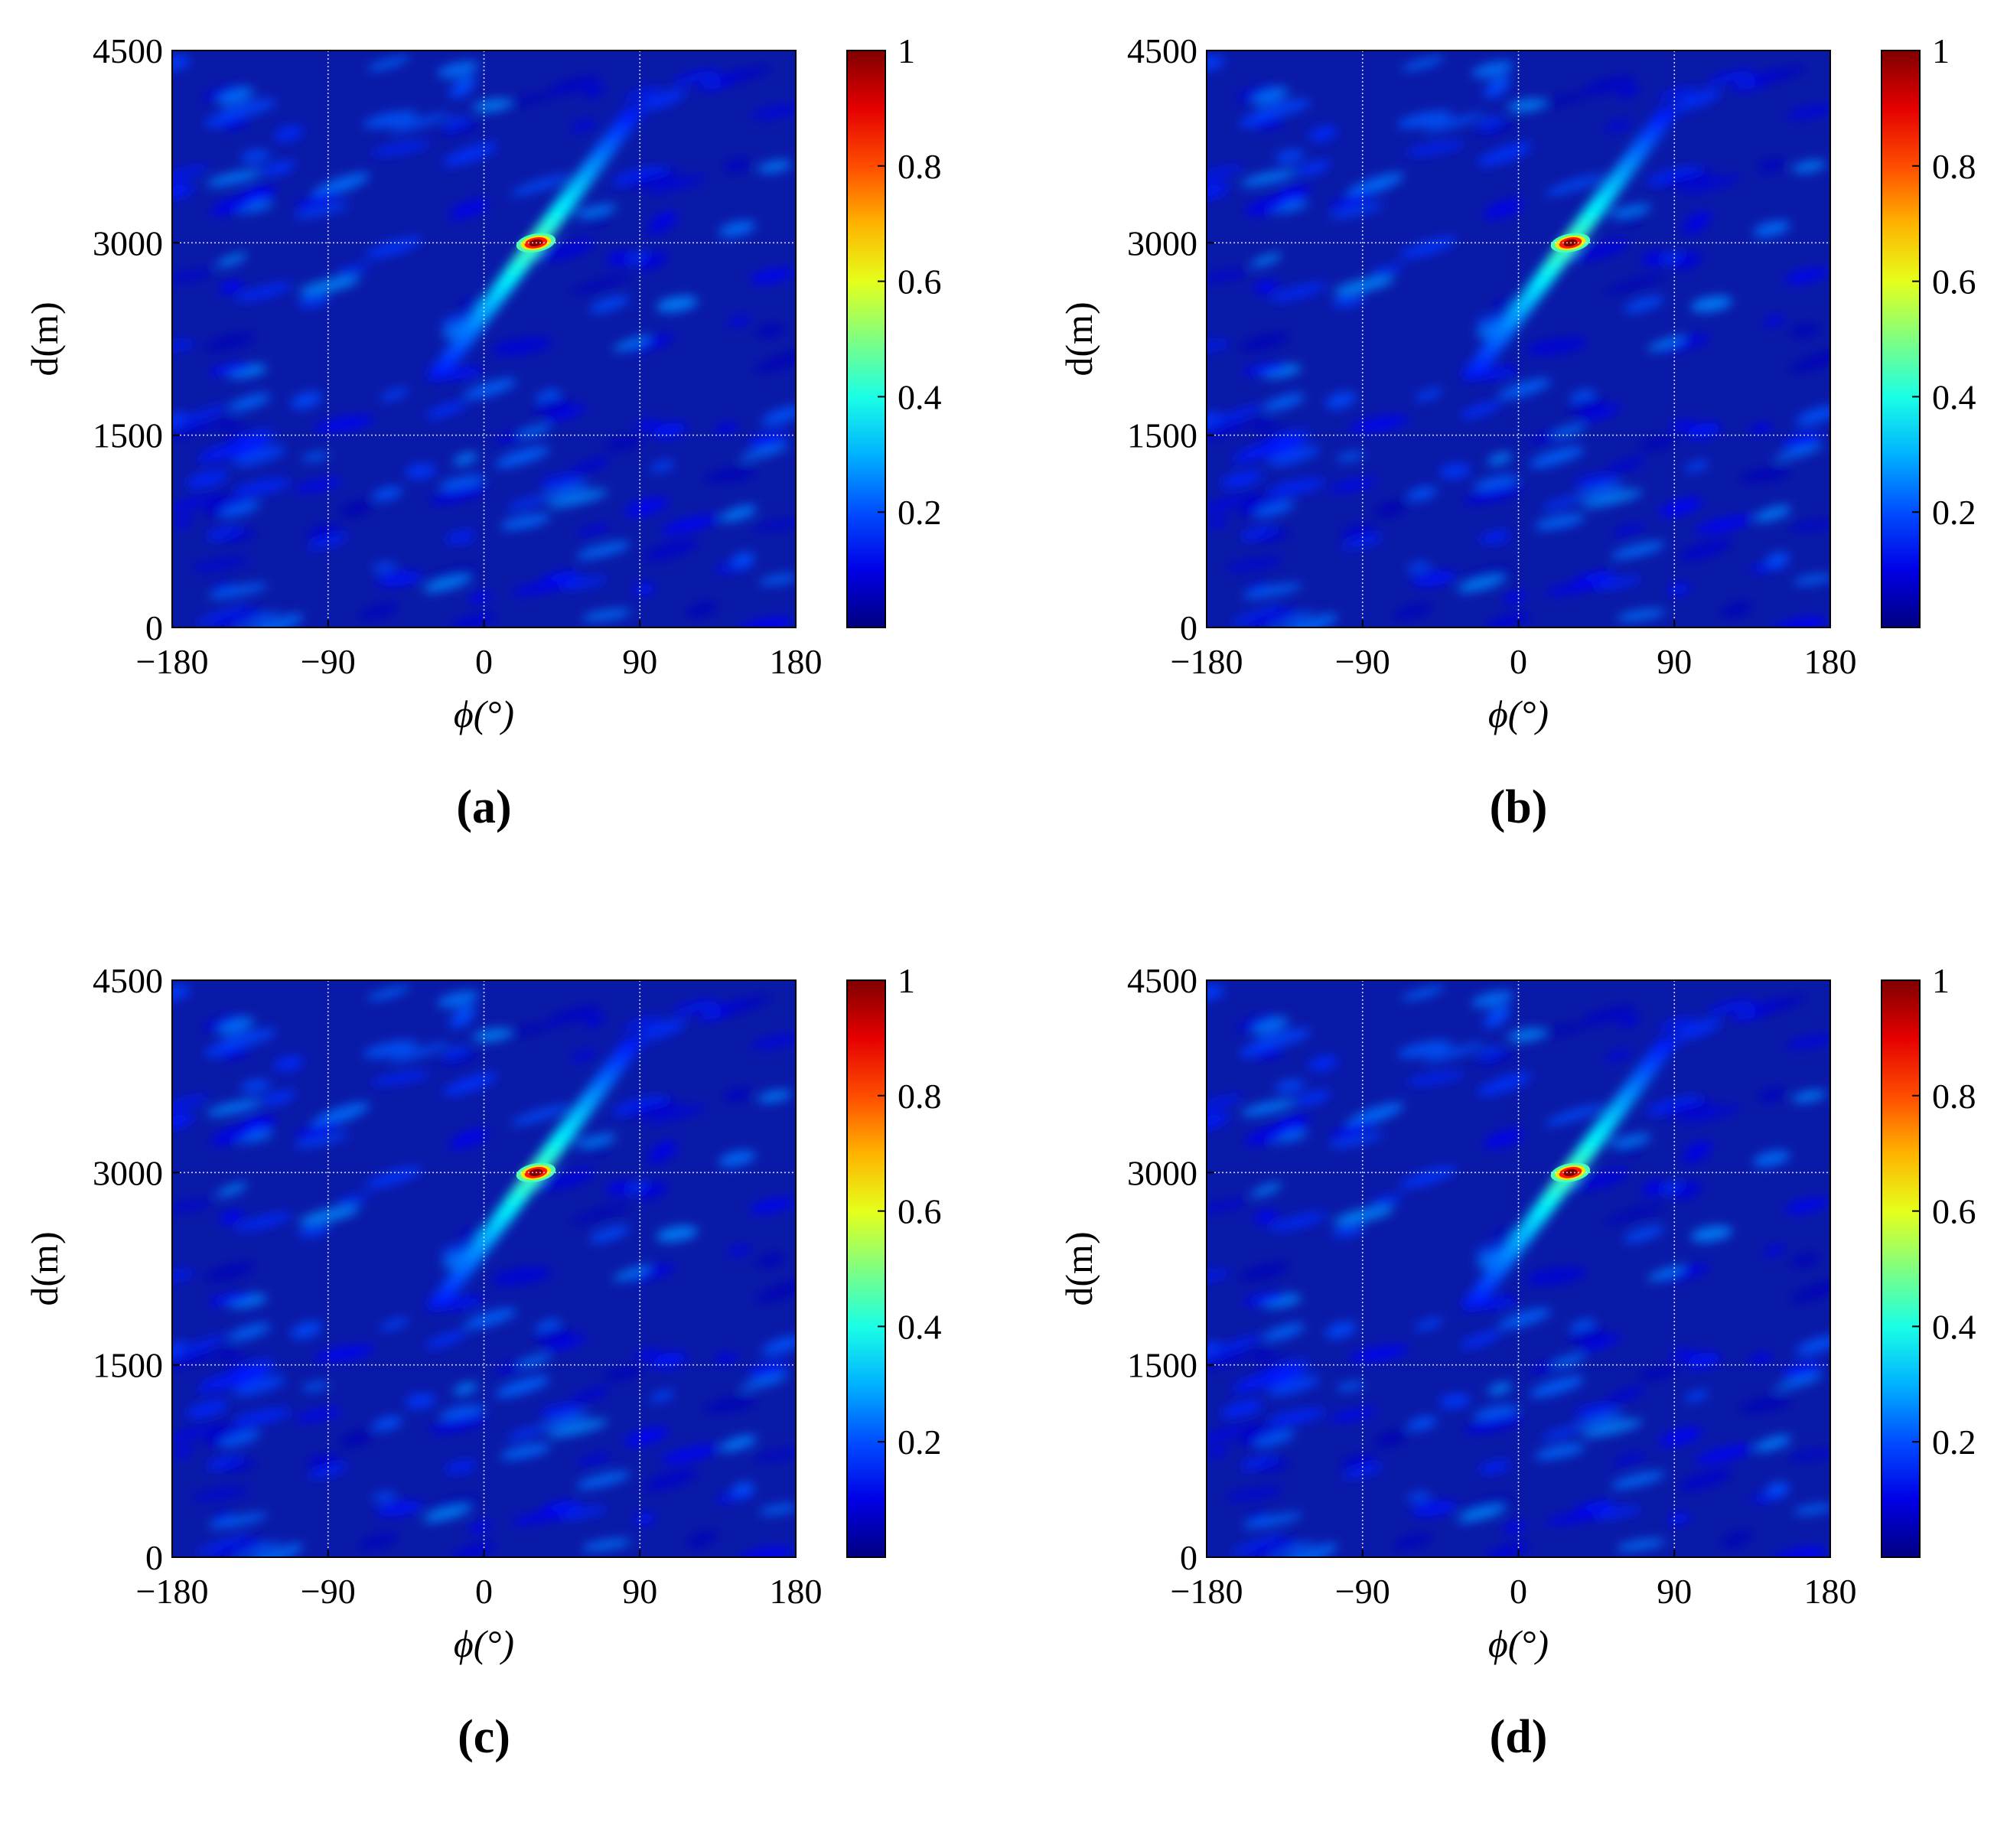  What do you see at coordinates (1941, 51) in the screenshot?
I see `colorbar-tick-label: 1` at bounding box center [1941, 51].